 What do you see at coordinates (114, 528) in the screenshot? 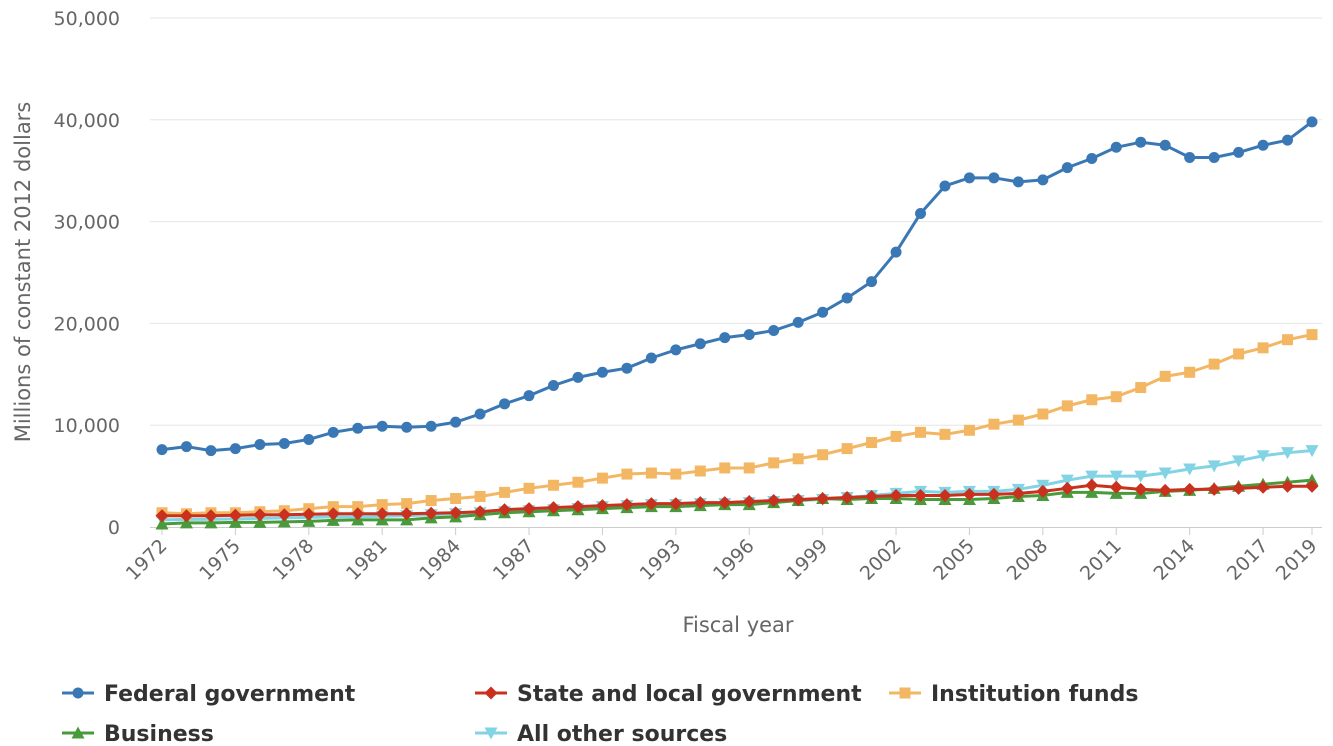
I see `y-tick-label: 0` at bounding box center [114, 528].